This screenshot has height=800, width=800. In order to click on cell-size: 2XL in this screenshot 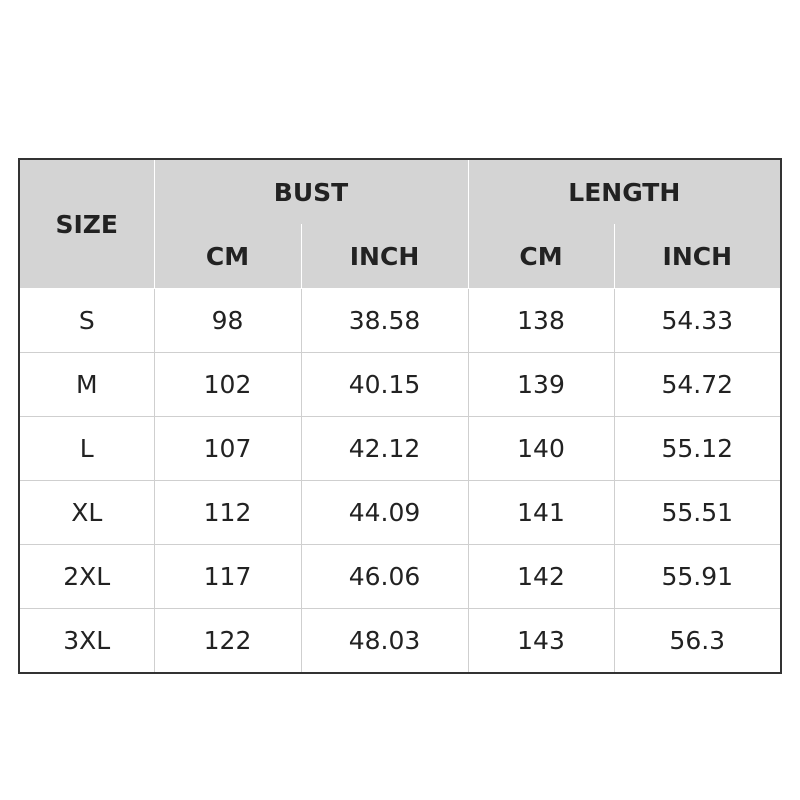, I will do `click(86, 576)`.